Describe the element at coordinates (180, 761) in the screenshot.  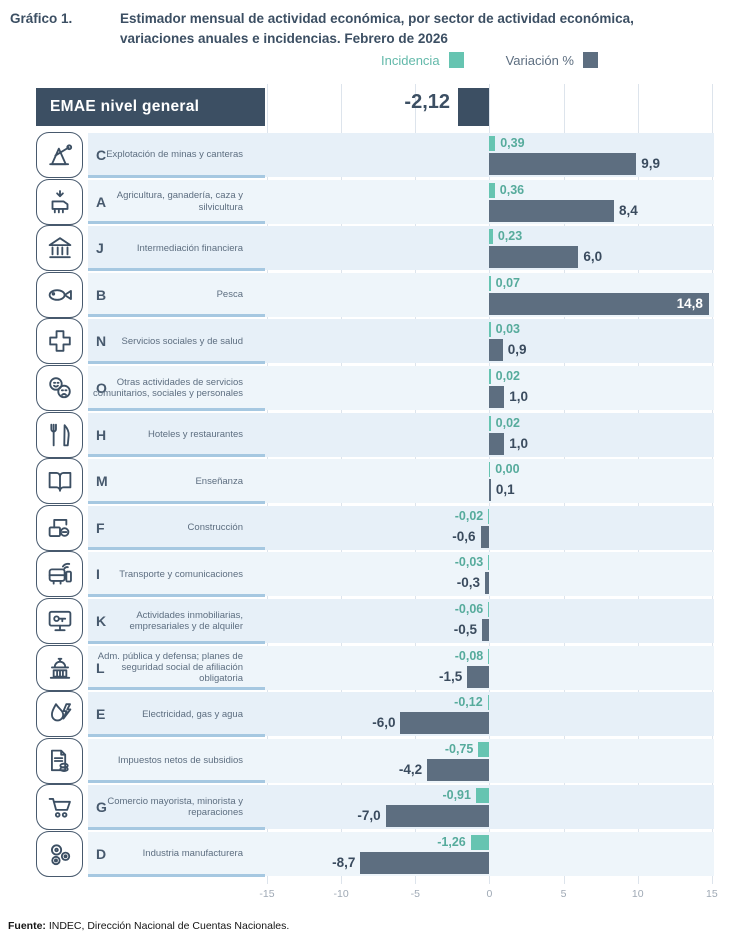
I see `sector-label: Impuestos netos de subsidios` at that location.